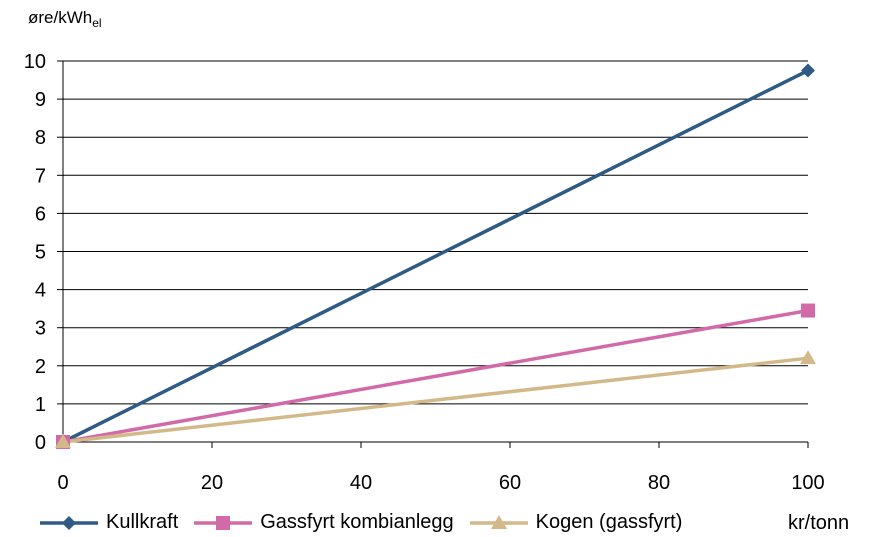  What do you see at coordinates (40, 100) in the screenshot?
I see `y-tick-label-9: 9` at bounding box center [40, 100].